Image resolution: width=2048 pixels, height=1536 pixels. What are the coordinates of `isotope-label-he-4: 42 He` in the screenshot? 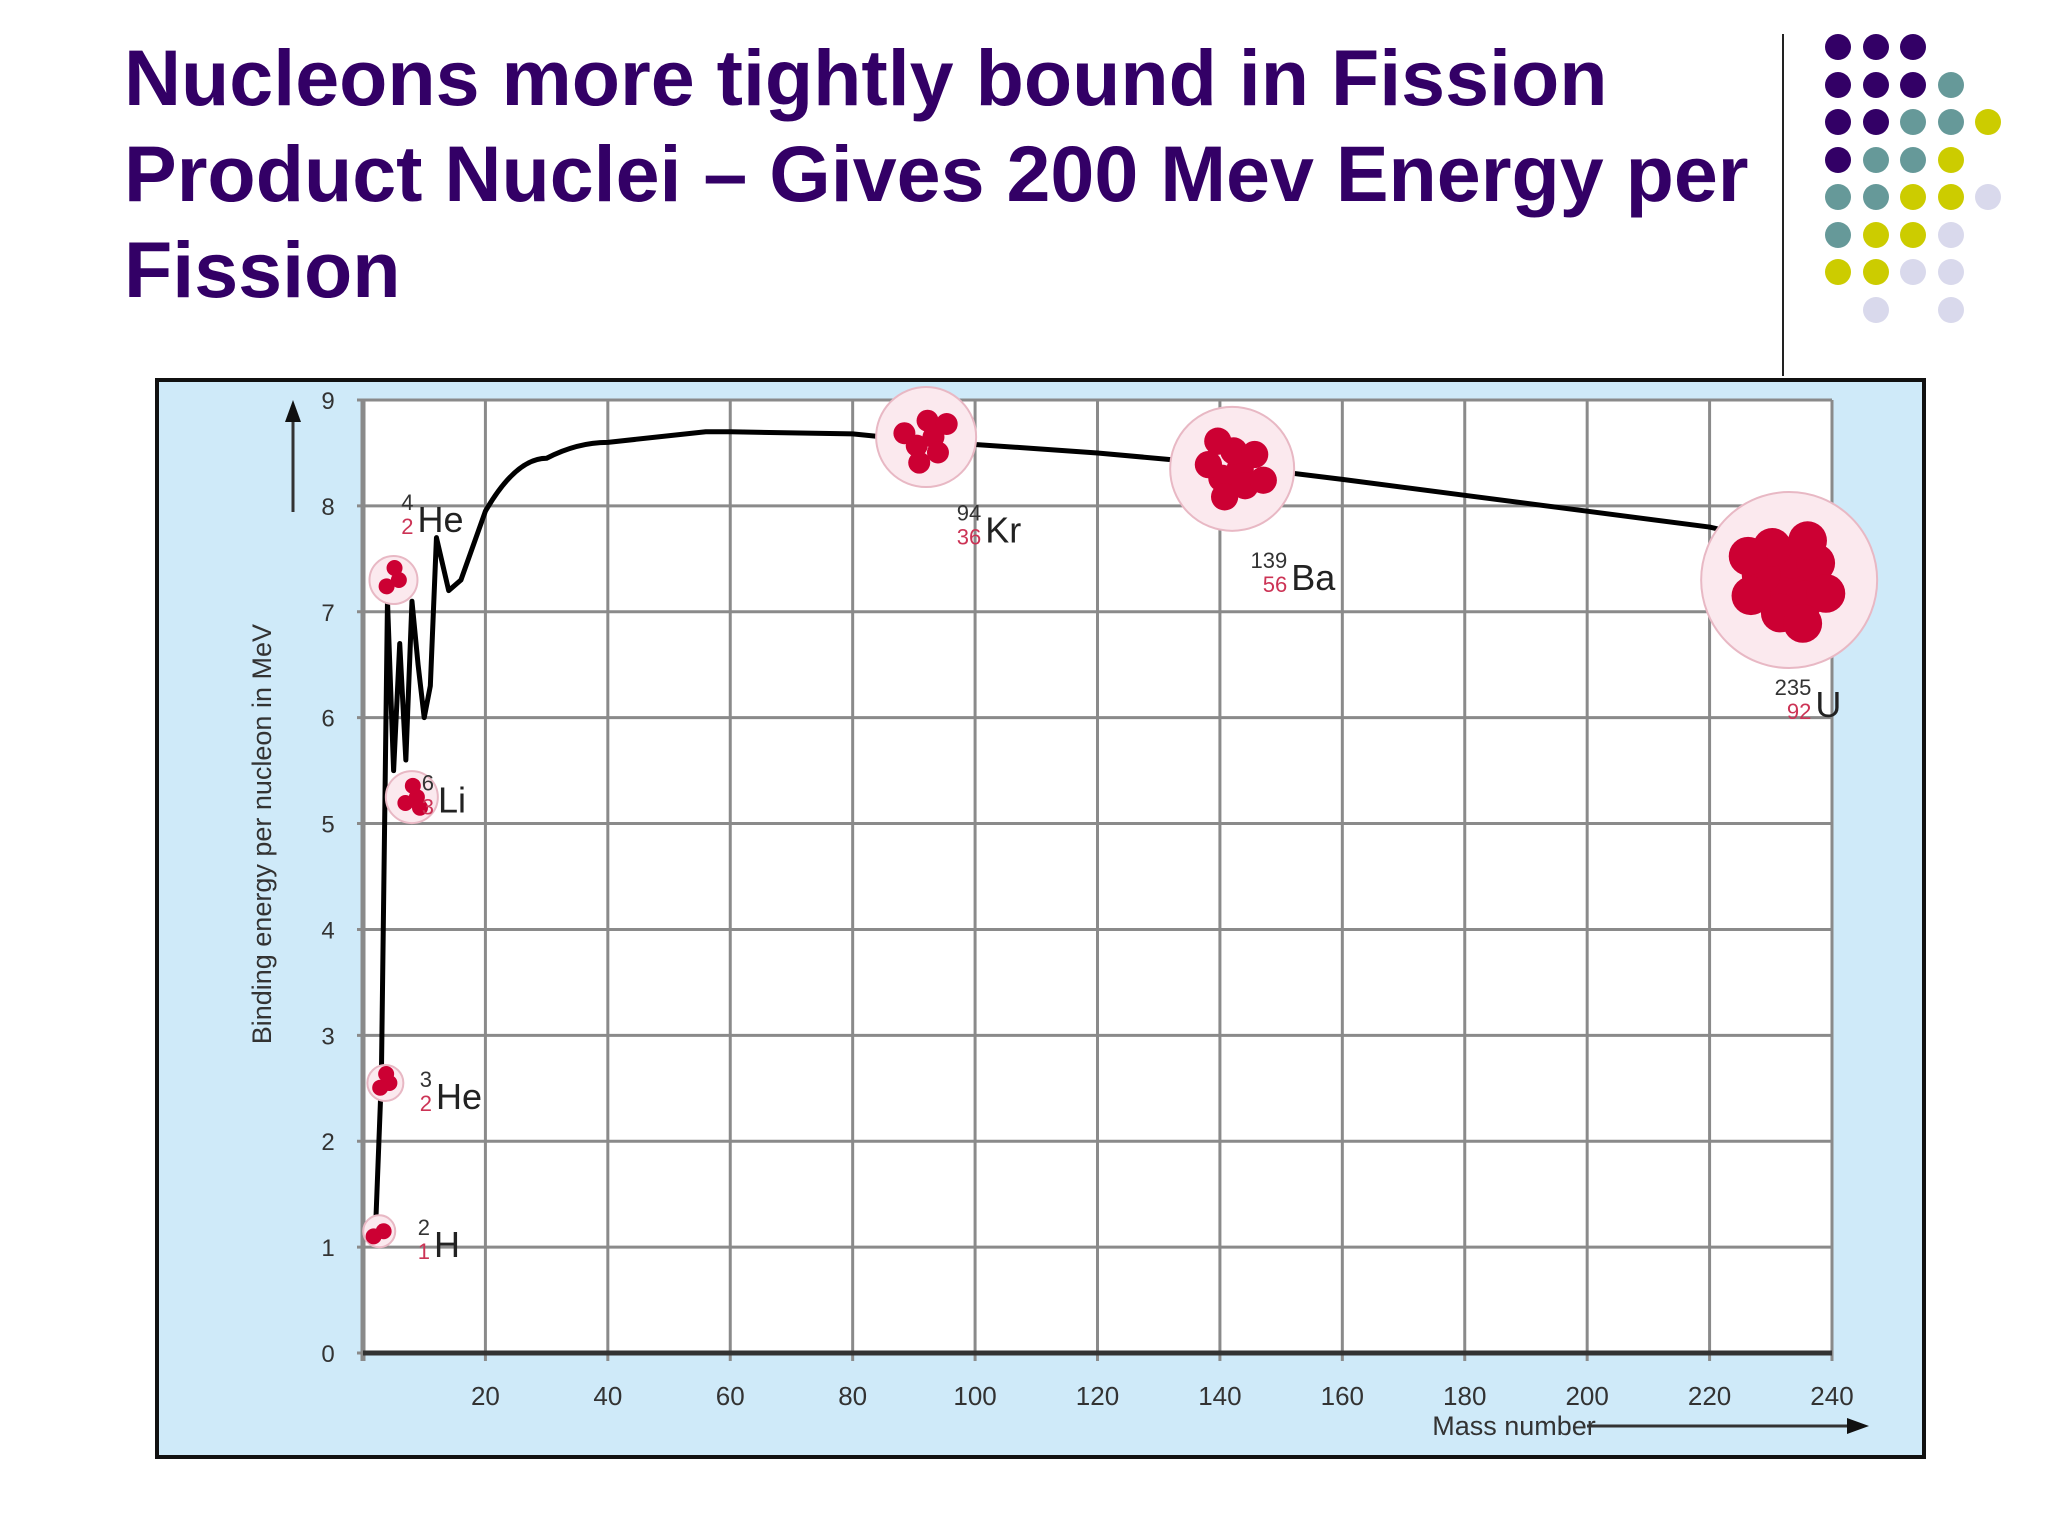 It's located at (432, 515).